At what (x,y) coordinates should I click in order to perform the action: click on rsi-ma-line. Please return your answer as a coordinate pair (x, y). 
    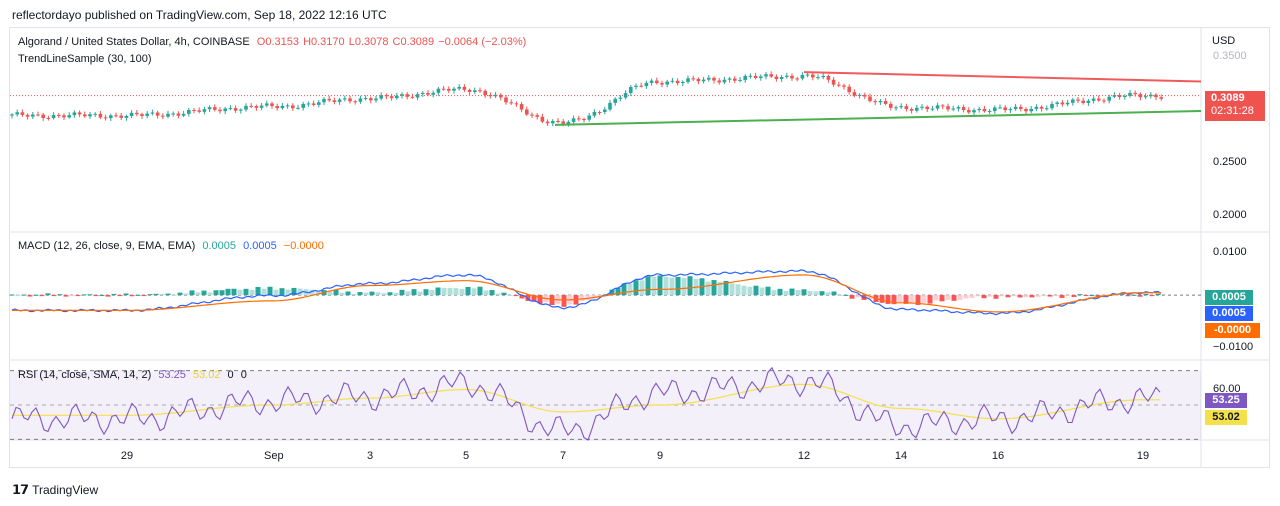
    Looking at the image, I should click on (586, 401).